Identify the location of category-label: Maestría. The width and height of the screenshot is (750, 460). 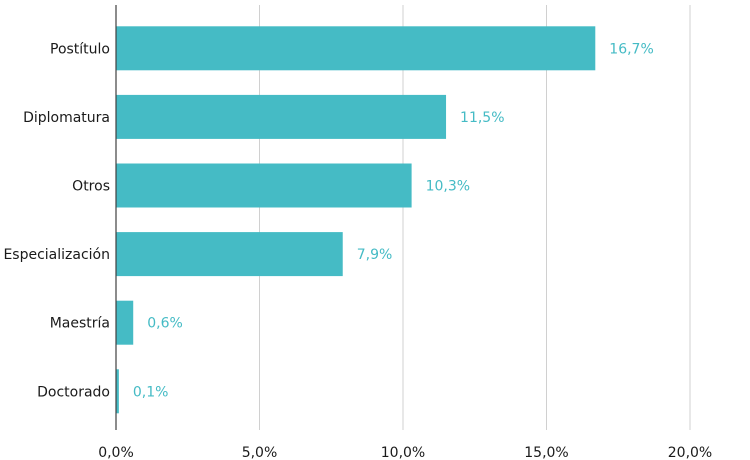
(80, 324).